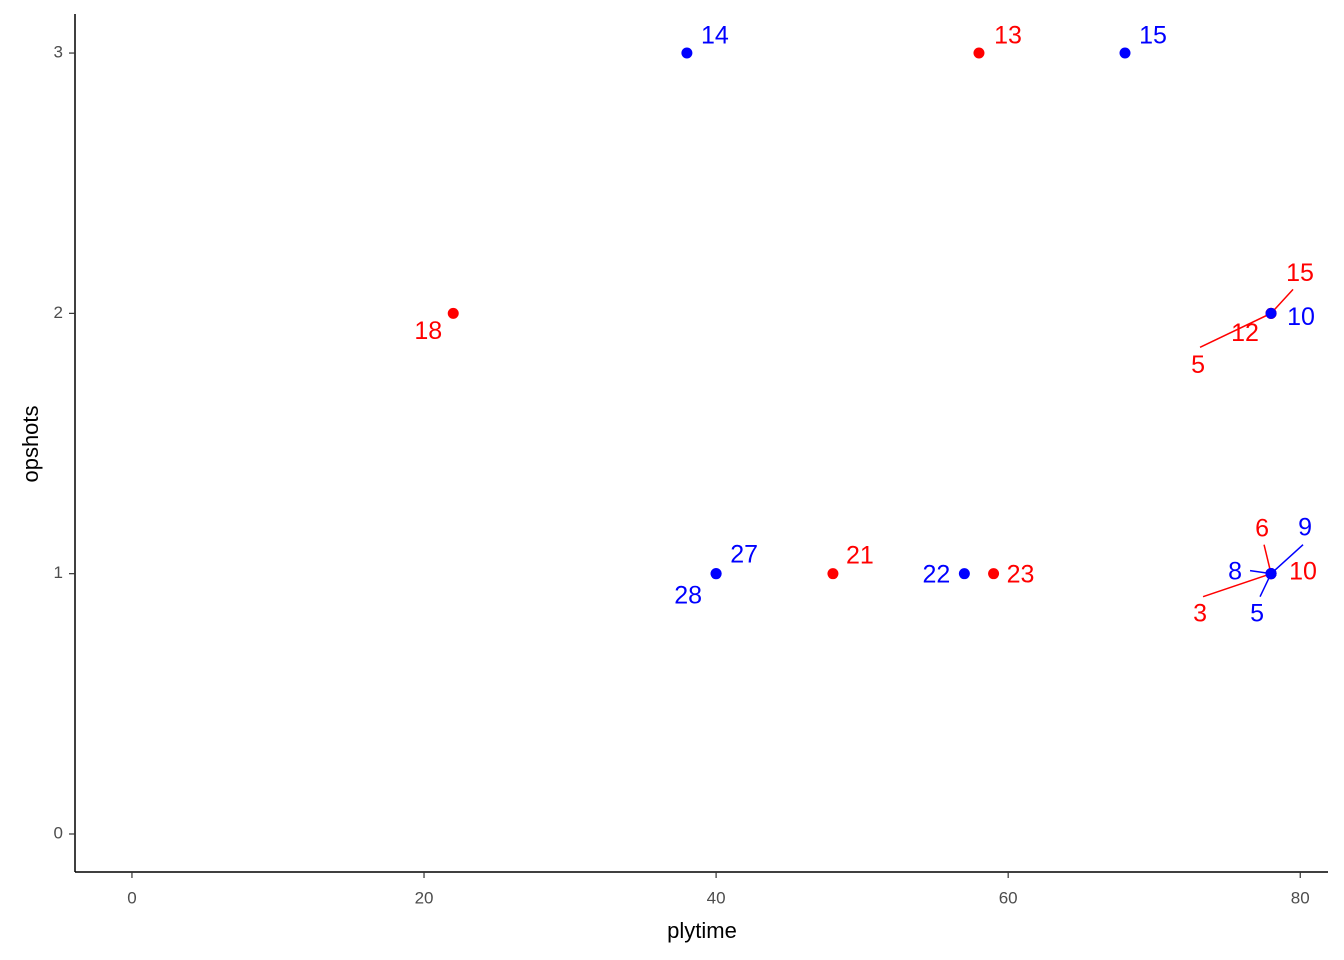 The height and width of the screenshot is (960, 1344). What do you see at coordinates (1262, 528) in the screenshot?
I see `point-label: 6` at bounding box center [1262, 528].